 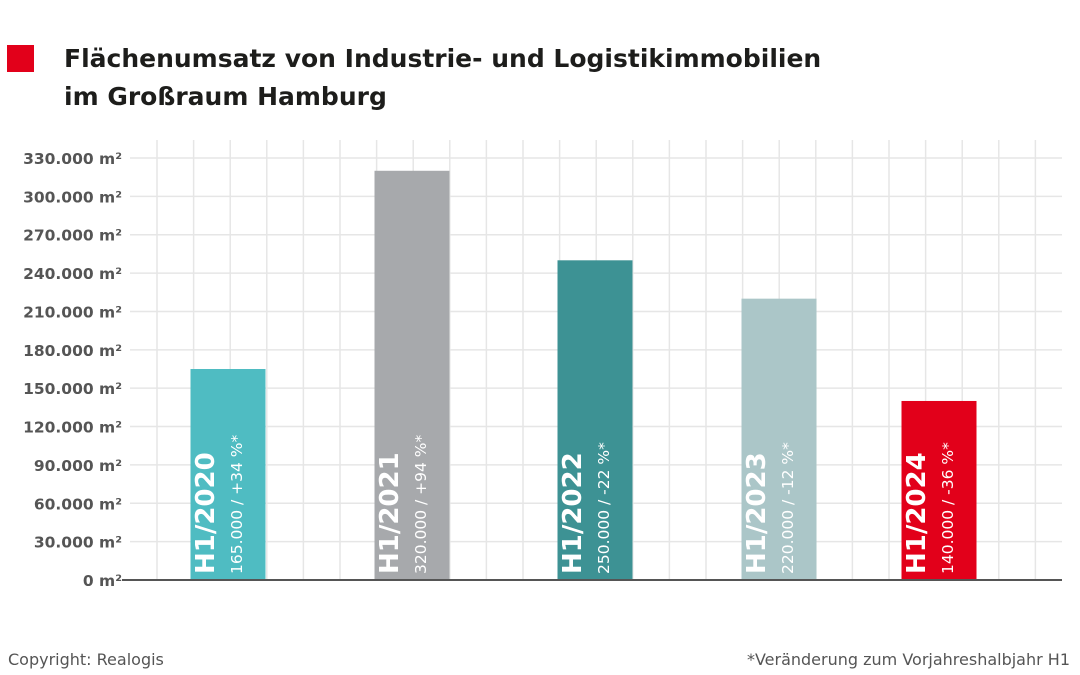 I want to click on y-tick-label: 0 m², so click(x=102, y=581).